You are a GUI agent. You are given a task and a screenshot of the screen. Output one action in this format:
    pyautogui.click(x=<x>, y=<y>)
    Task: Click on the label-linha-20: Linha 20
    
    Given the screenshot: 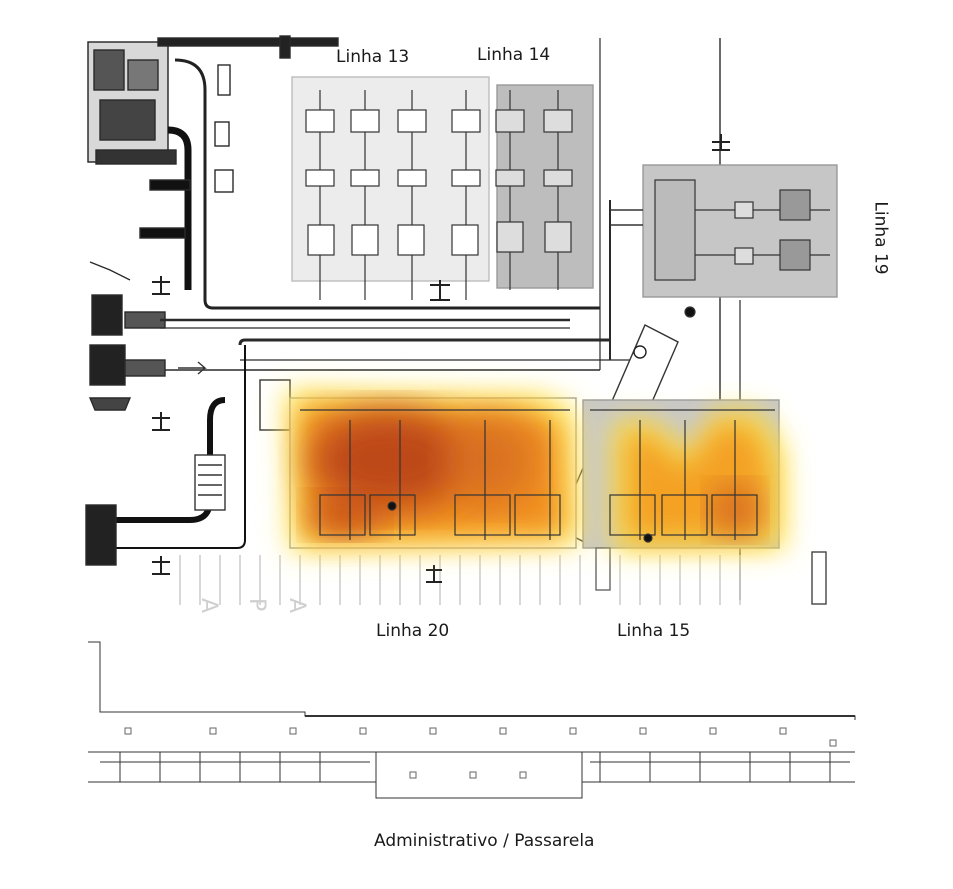 What is the action you would take?
    pyautogui.click(x=413, y=631)
    